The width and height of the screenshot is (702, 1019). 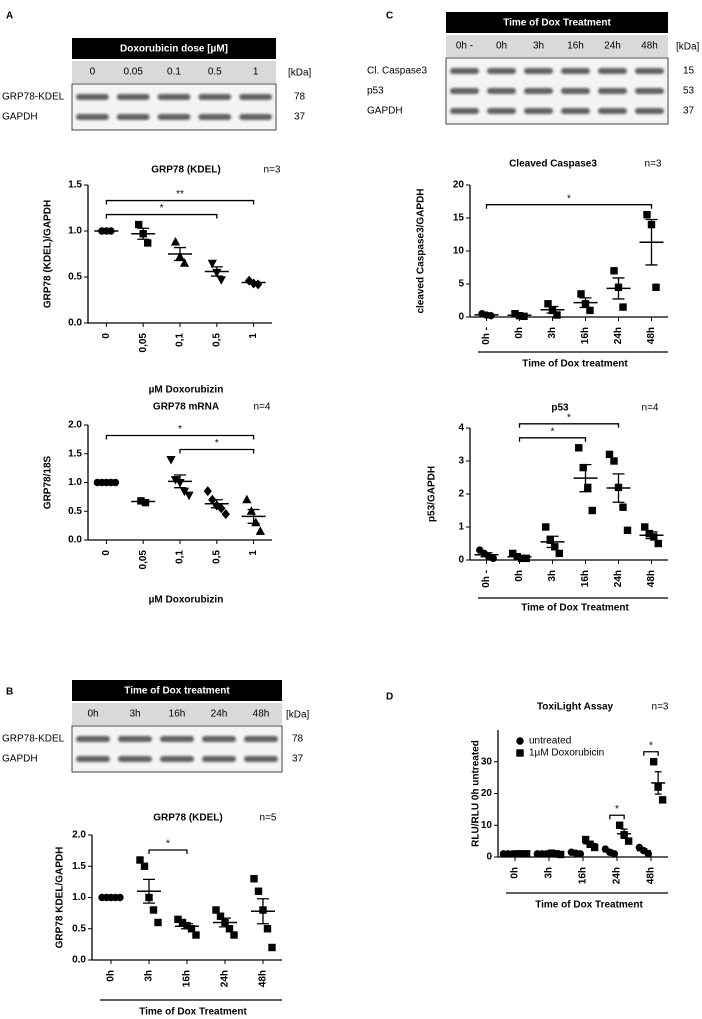 What do you see at coordinates (215, 72) in the screenshot?
I see `lane-label: 0.5` at bounding box center [215, 72].